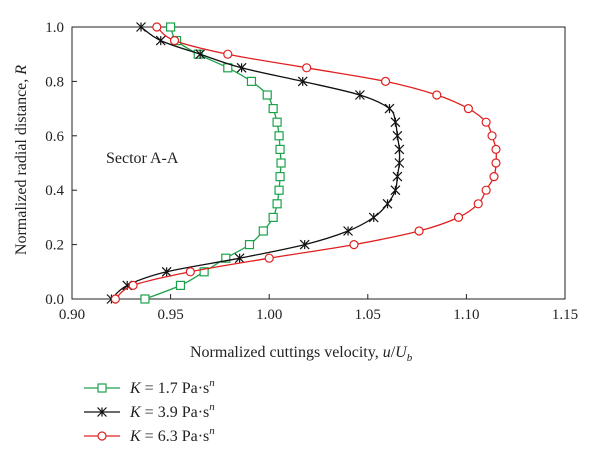  I want to click on legend-label: K = 1.7 Pa·sn, so click(172, 387).